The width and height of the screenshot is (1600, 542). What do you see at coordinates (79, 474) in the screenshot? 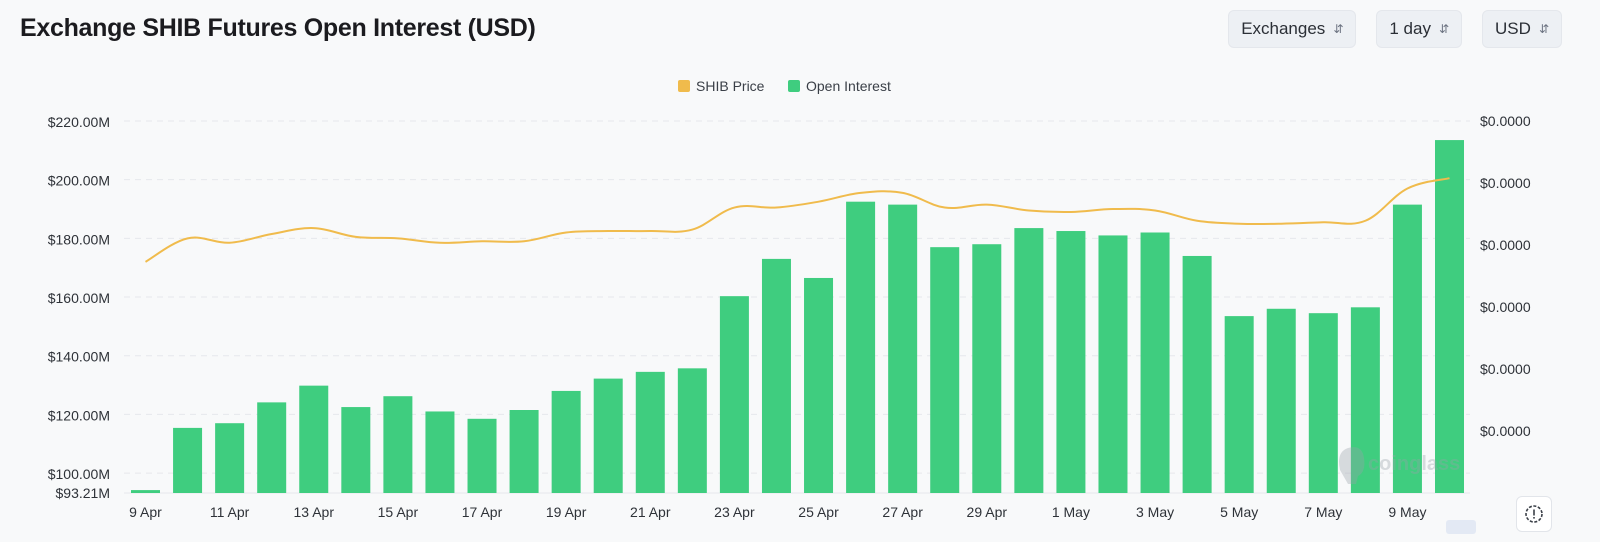
I see `y-tick-label: $100.00M` at bounding box center [79, 474].